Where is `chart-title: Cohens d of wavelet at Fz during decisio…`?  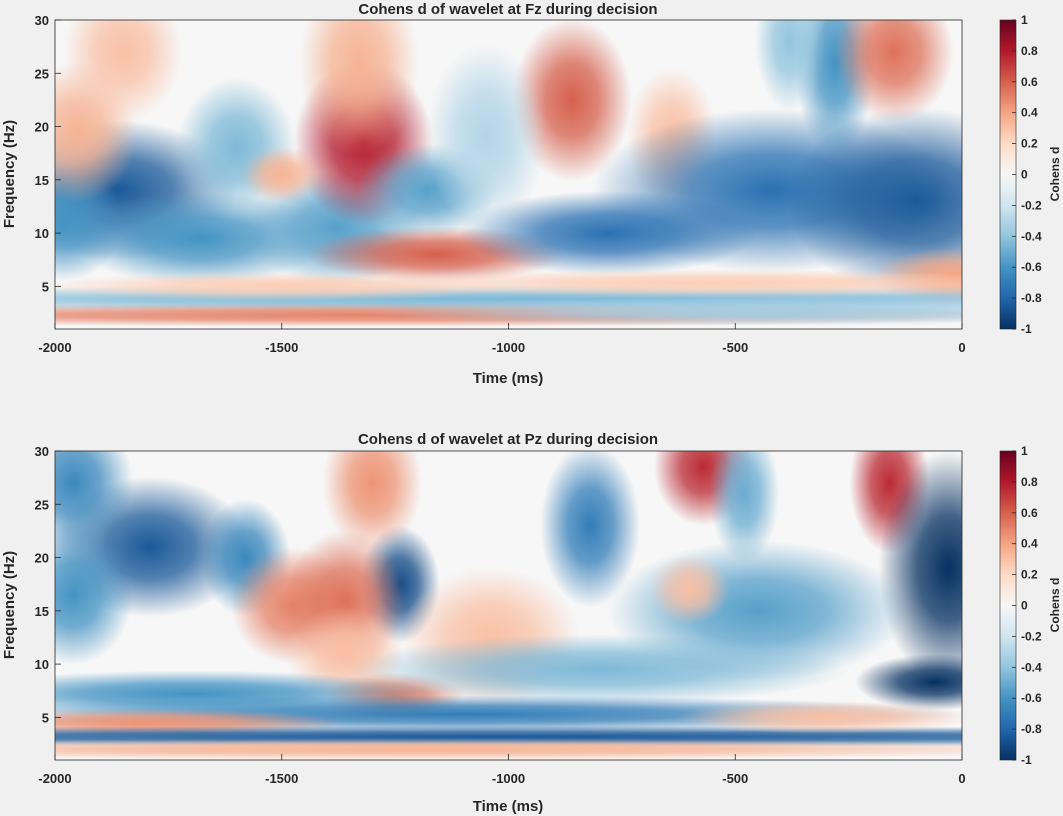
chart-title: Cohens d of wavelet at Fz during decisio… is located at coordinates (507, 9).